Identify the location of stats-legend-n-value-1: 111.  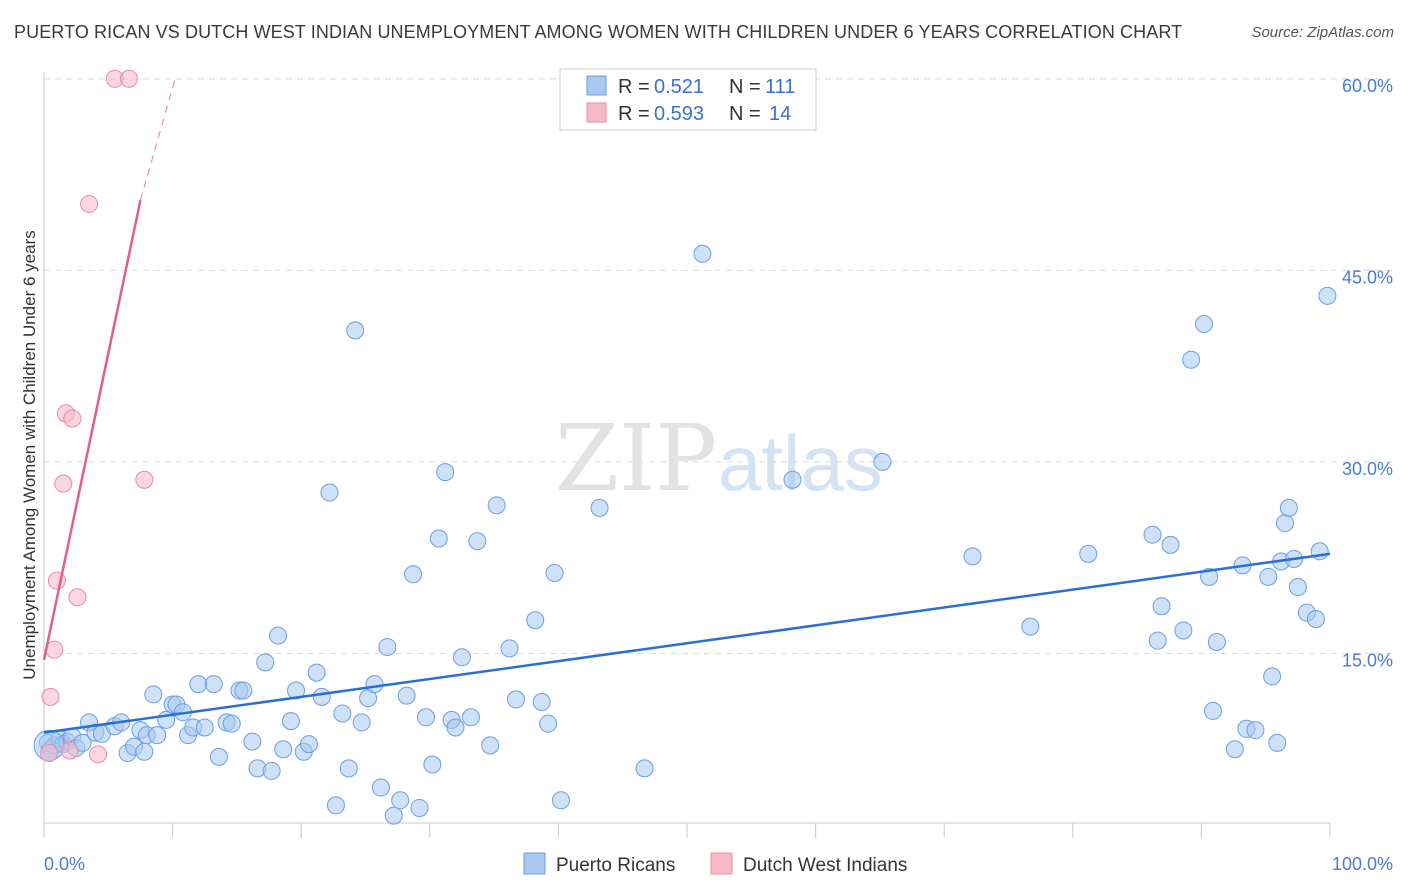
(780, 87).